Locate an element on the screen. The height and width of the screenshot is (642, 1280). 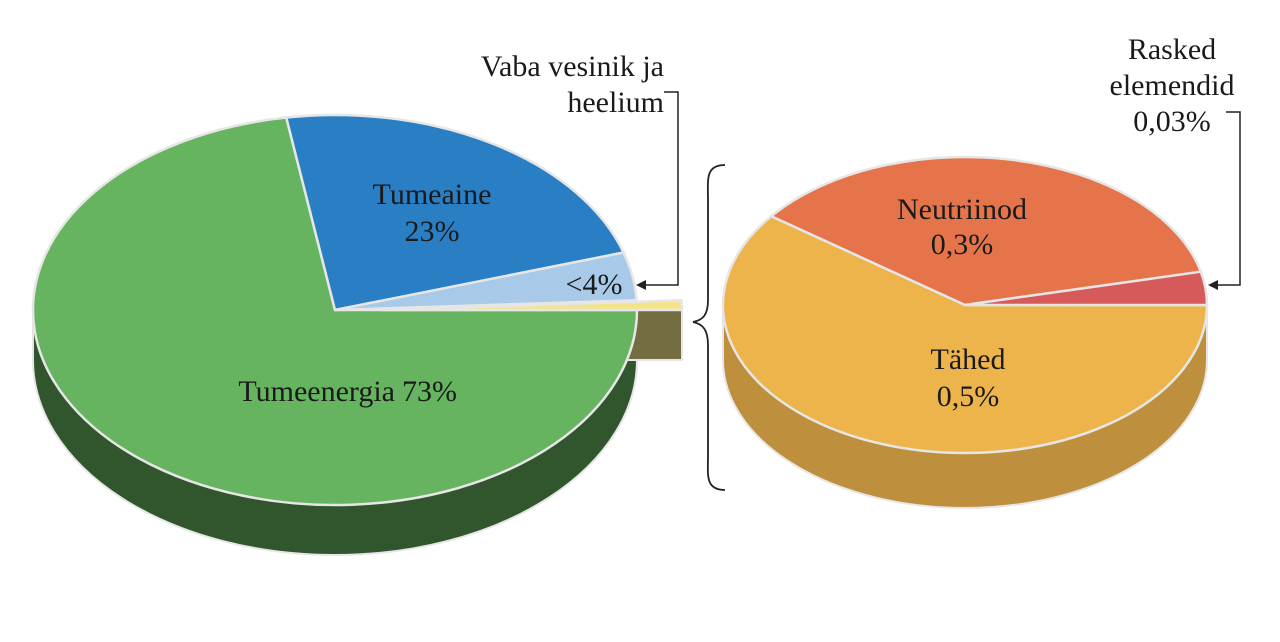
slice-value: 0,3% is located at coordinates (962, 244).